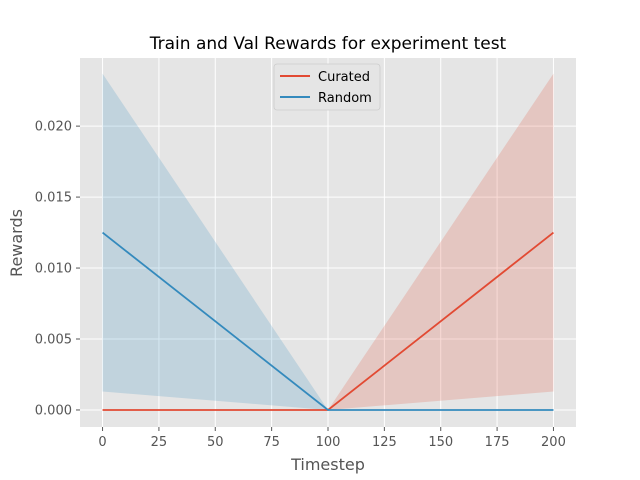 The image size is (640, 480). Describe the element at coordinates (16, 243) in the screenshot. I see `y-axis-label: Rewards` at that location.